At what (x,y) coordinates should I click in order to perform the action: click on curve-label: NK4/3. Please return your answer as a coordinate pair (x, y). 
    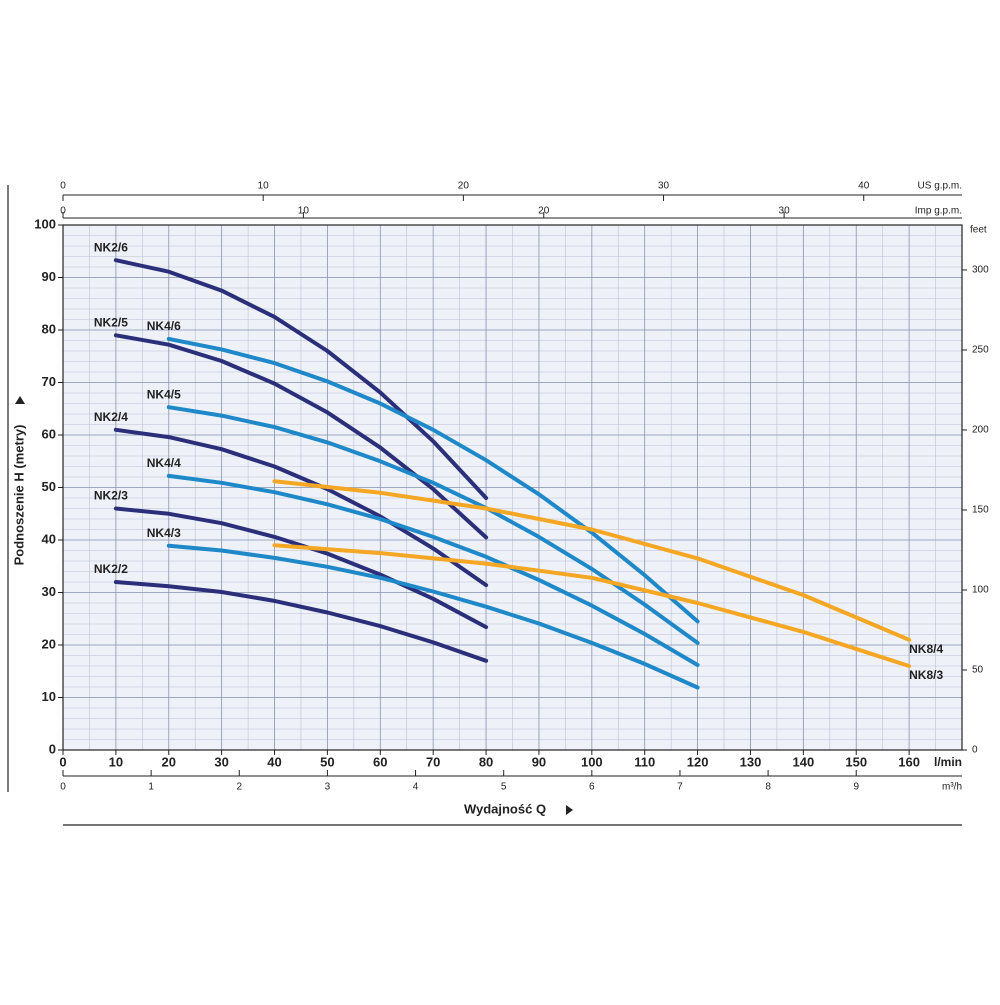
    Looking at the image, I should click on (164, 533).